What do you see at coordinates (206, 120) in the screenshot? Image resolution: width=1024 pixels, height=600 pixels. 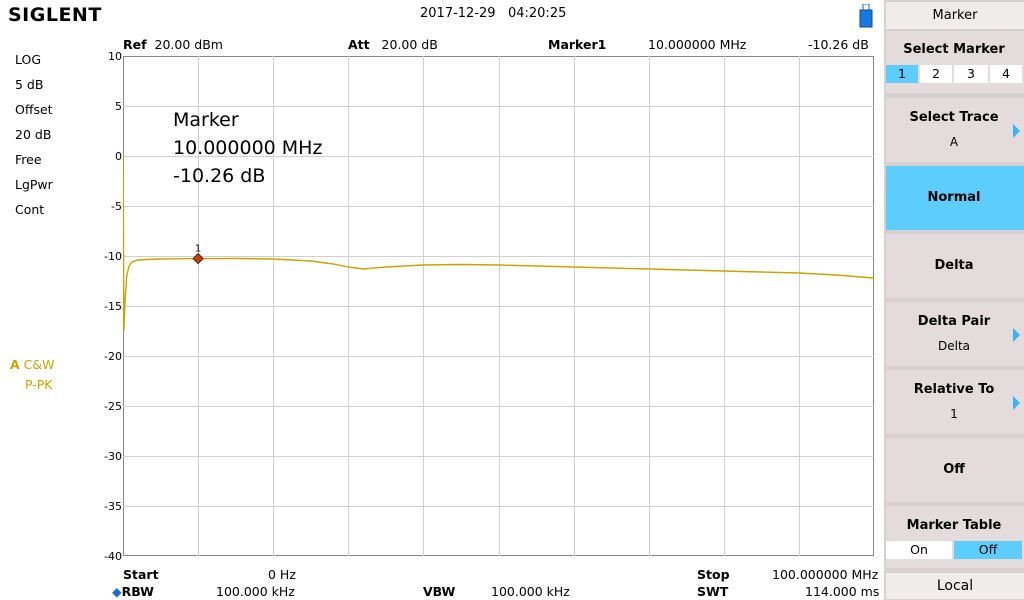 I see `marker-readout-title: Marker` at bounding box center [206, 120].